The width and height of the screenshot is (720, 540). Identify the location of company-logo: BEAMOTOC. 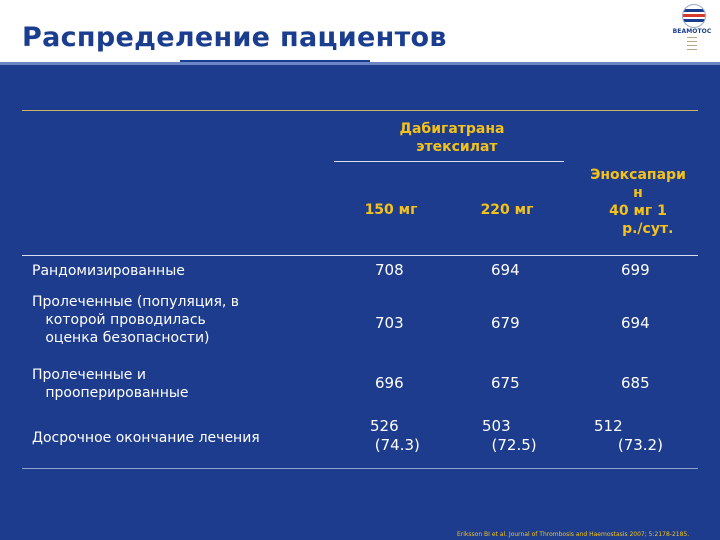
(692, 30).